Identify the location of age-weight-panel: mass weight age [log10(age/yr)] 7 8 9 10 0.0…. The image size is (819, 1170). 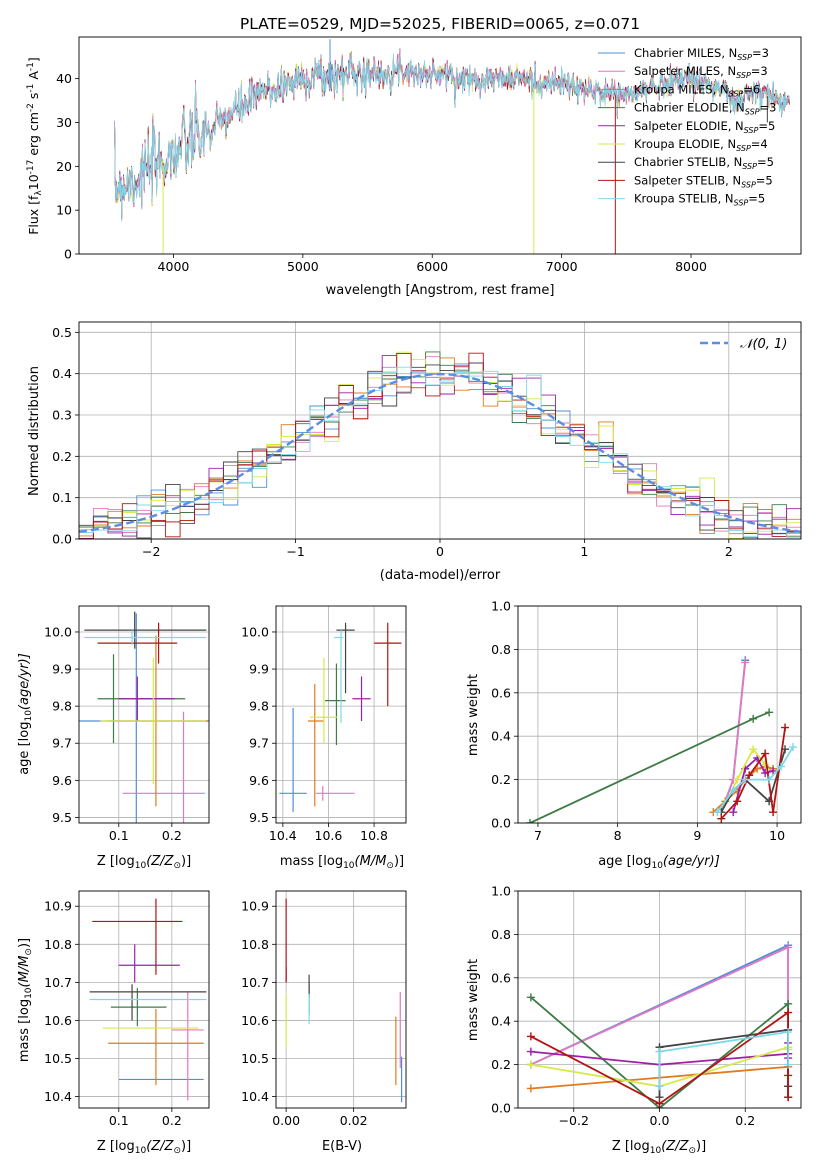
(634, 735).